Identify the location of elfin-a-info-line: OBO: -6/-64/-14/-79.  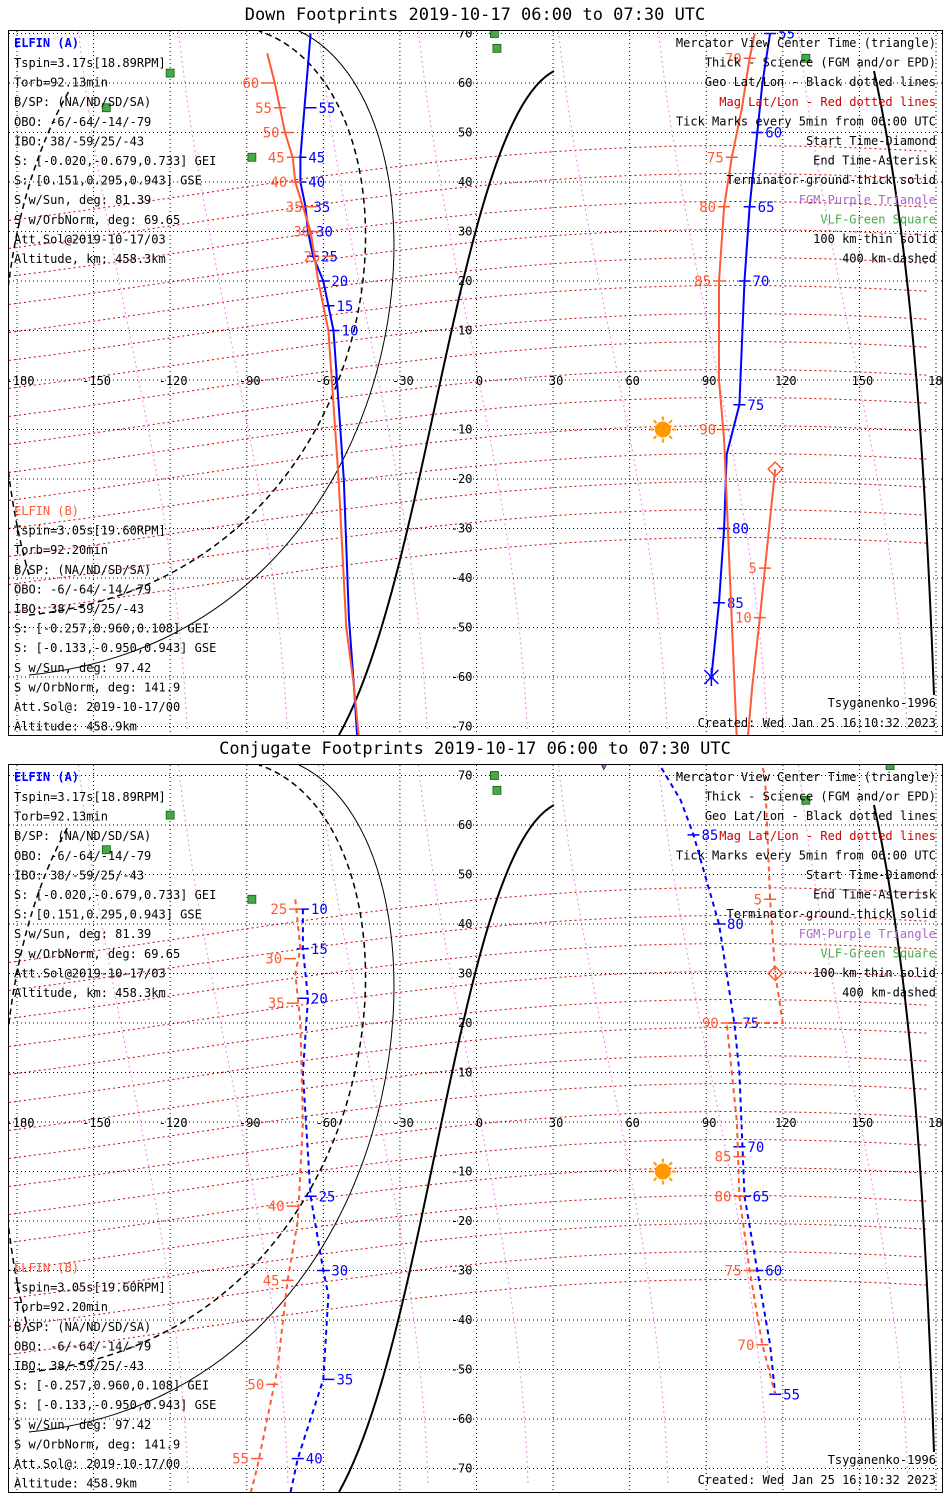
(82, 122).